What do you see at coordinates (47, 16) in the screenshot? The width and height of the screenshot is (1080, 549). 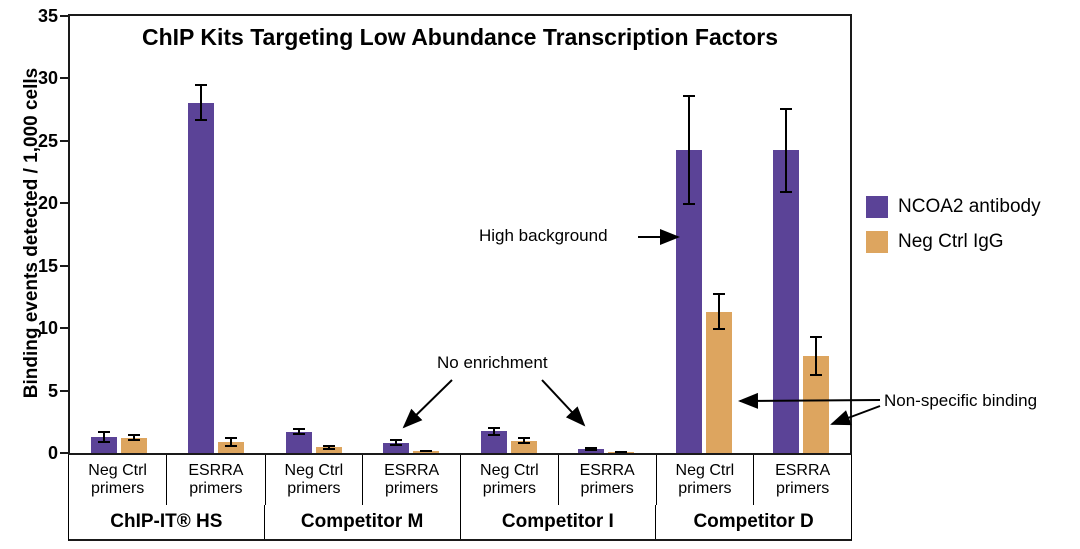 I see `y-tick-label-35: 35` at bounding box center [47, 16].